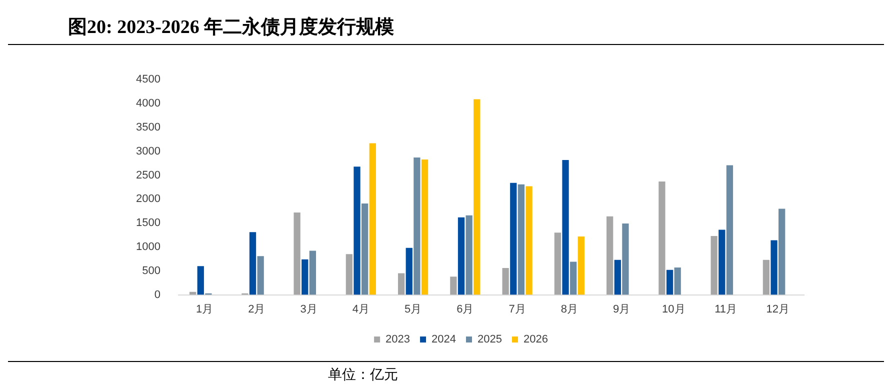 The height and width of the screenshot is (390, 892). What do you see at coordinates (446, 26) in the screenshot?
I see `chart-title: 图20: 2023-2026 年二永债月度发行规模` at bounding box center [446, 26].